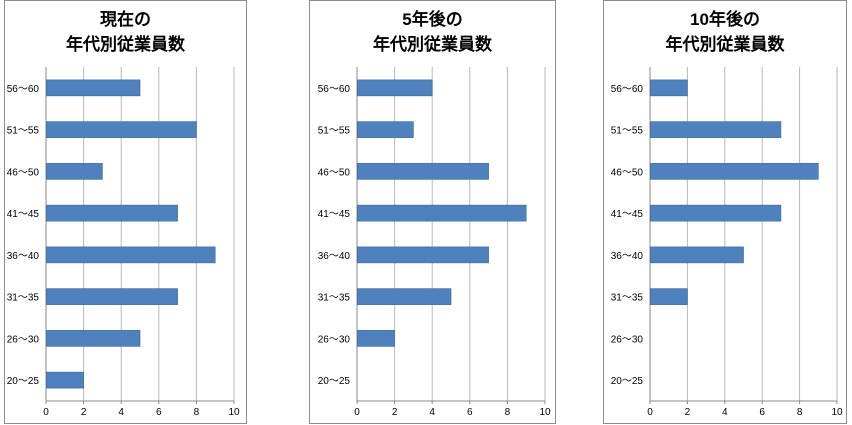 This screenshot has width=852, height=425. I want to click on chart-title-line1: 5年後の, so click(432, 19).